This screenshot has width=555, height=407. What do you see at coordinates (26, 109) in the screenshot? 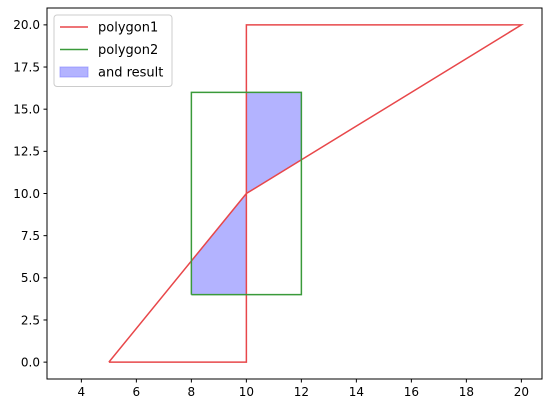
I see `y-tick-label: 15.0` at bounding box center [26, 109].